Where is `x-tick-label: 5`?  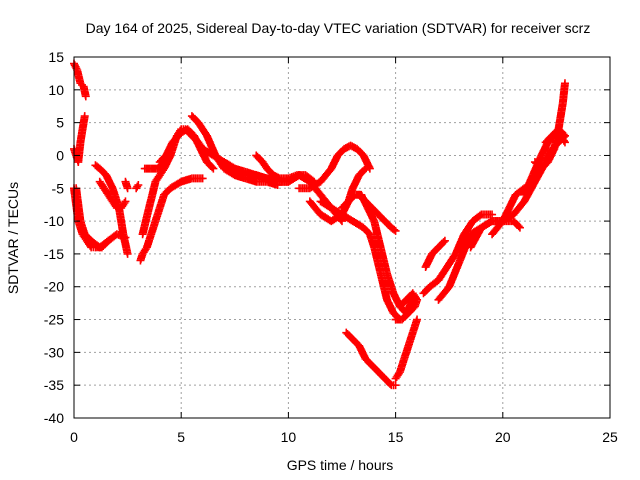
x-tick-label: 5 is located at coordinates (181, 437).